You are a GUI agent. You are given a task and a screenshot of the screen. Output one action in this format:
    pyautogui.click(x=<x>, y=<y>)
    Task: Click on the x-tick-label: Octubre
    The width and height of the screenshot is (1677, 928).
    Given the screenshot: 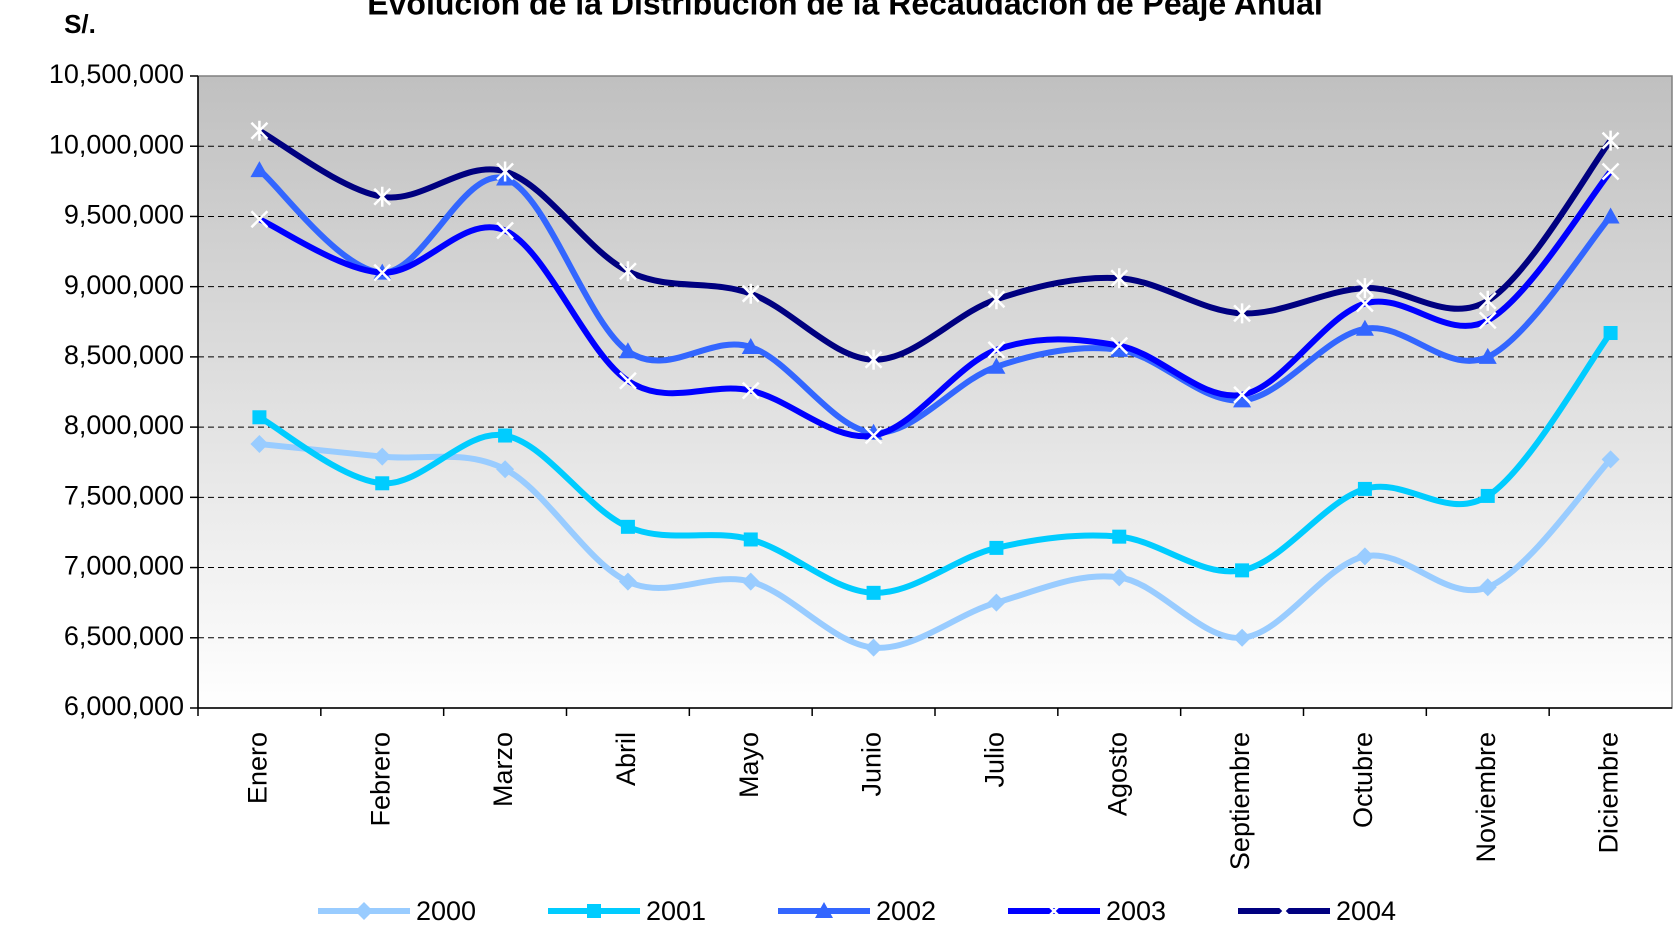 What is the action you would take?
    pyautogui.click(x=1363, y=780)
    